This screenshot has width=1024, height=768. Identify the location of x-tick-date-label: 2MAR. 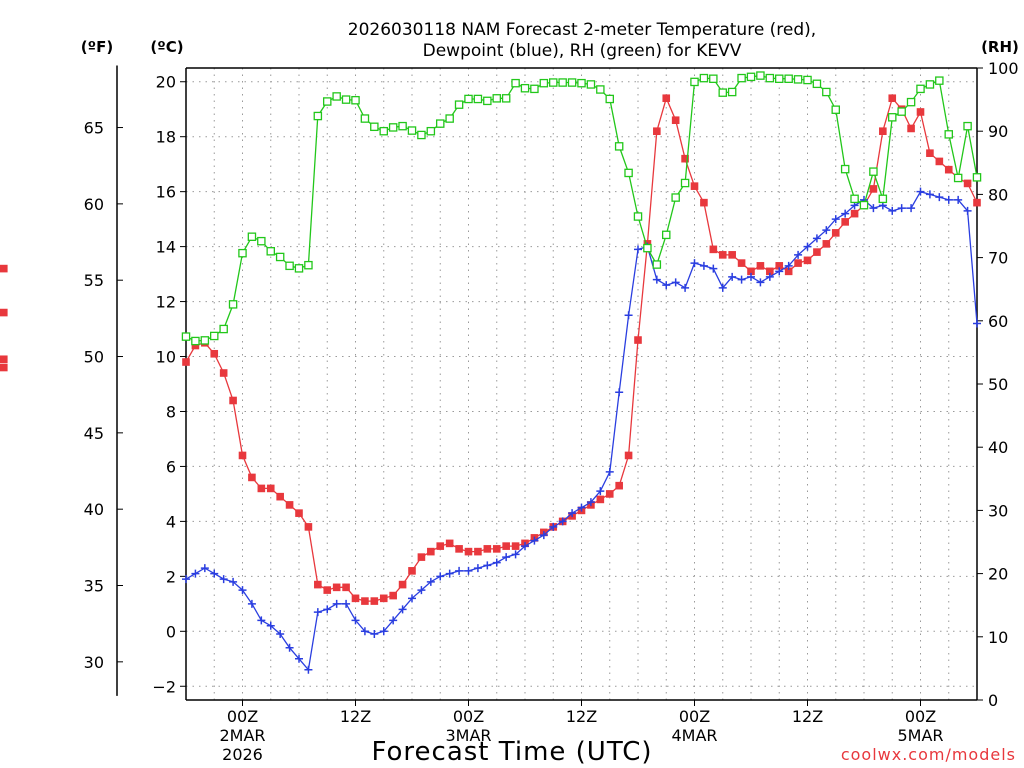
(242, 735).